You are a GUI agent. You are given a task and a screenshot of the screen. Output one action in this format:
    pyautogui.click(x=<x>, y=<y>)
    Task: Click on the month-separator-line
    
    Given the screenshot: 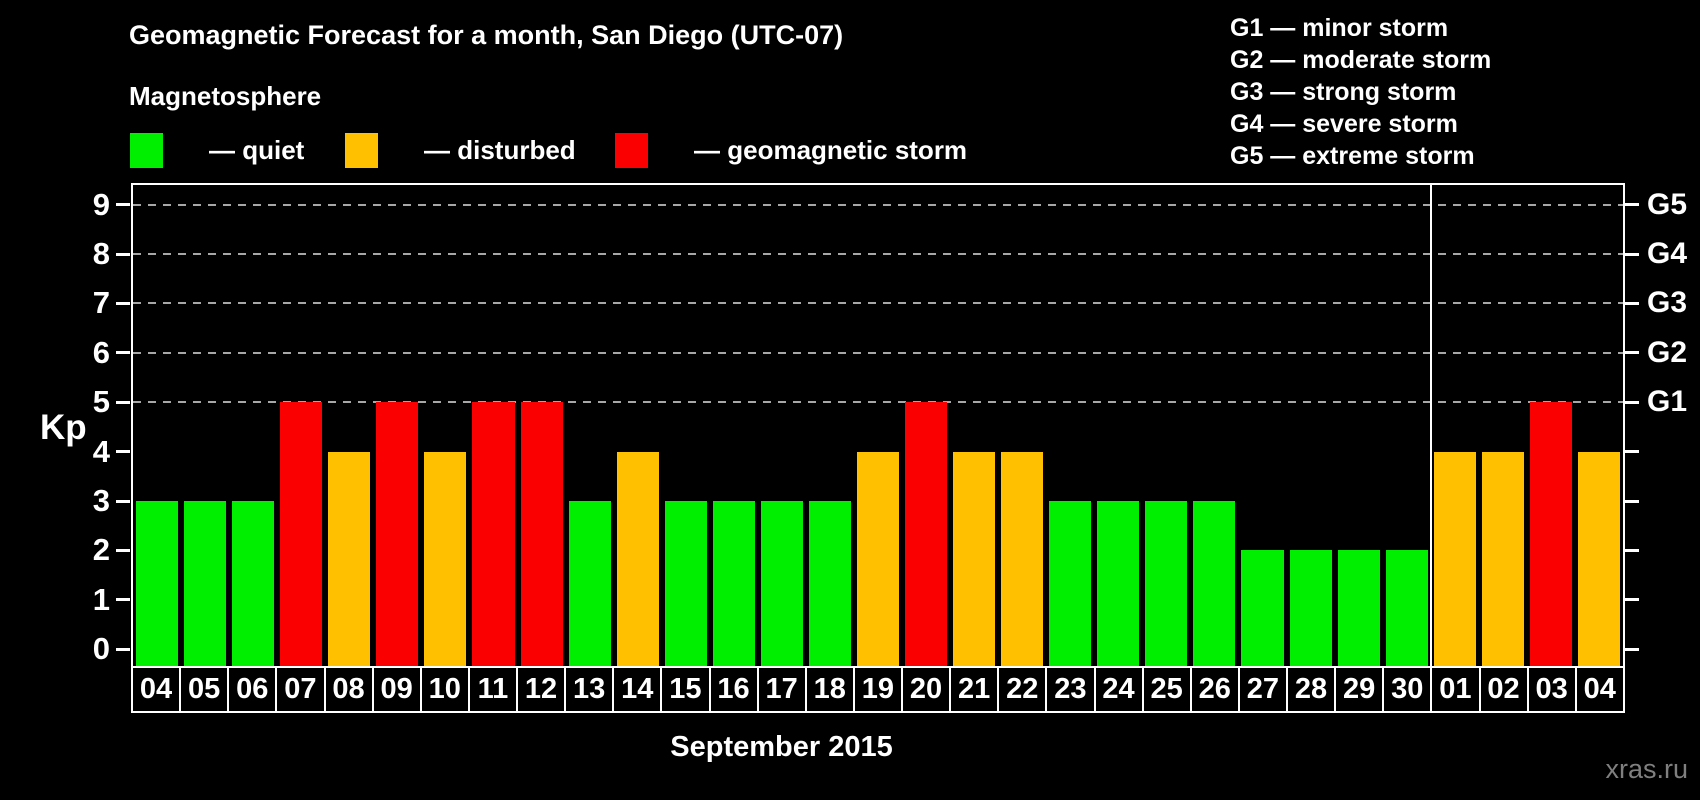 What is the action you would take?
    pyautogui.click(x=1430, y=425)
    